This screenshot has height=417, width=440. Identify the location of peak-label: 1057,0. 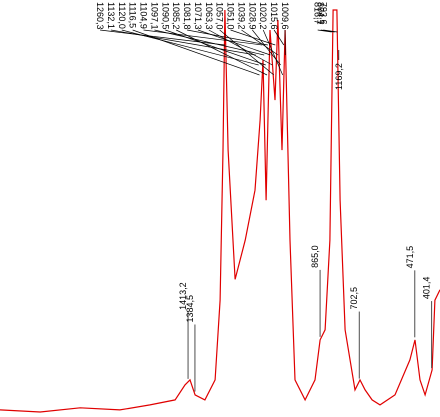
(220, 16).